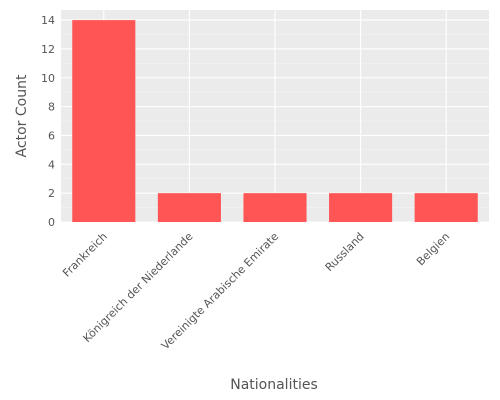 Image resolution: width=500 pixels, height=400 pixels. I want to click on x-tick-label: Belgien, so click(433, 249).